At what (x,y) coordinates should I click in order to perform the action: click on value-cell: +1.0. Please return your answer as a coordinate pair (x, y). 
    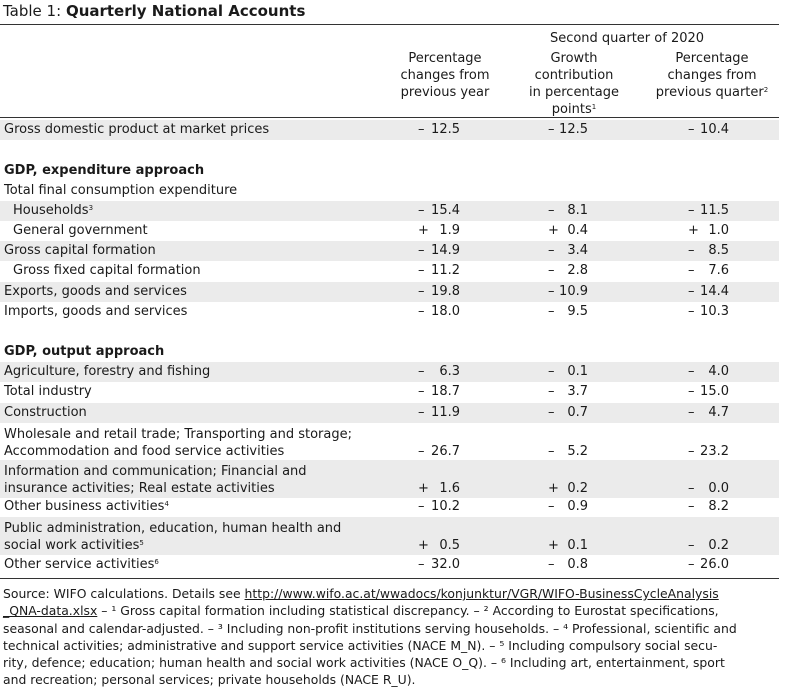
    Looking at the image, I should click on (708, 231).